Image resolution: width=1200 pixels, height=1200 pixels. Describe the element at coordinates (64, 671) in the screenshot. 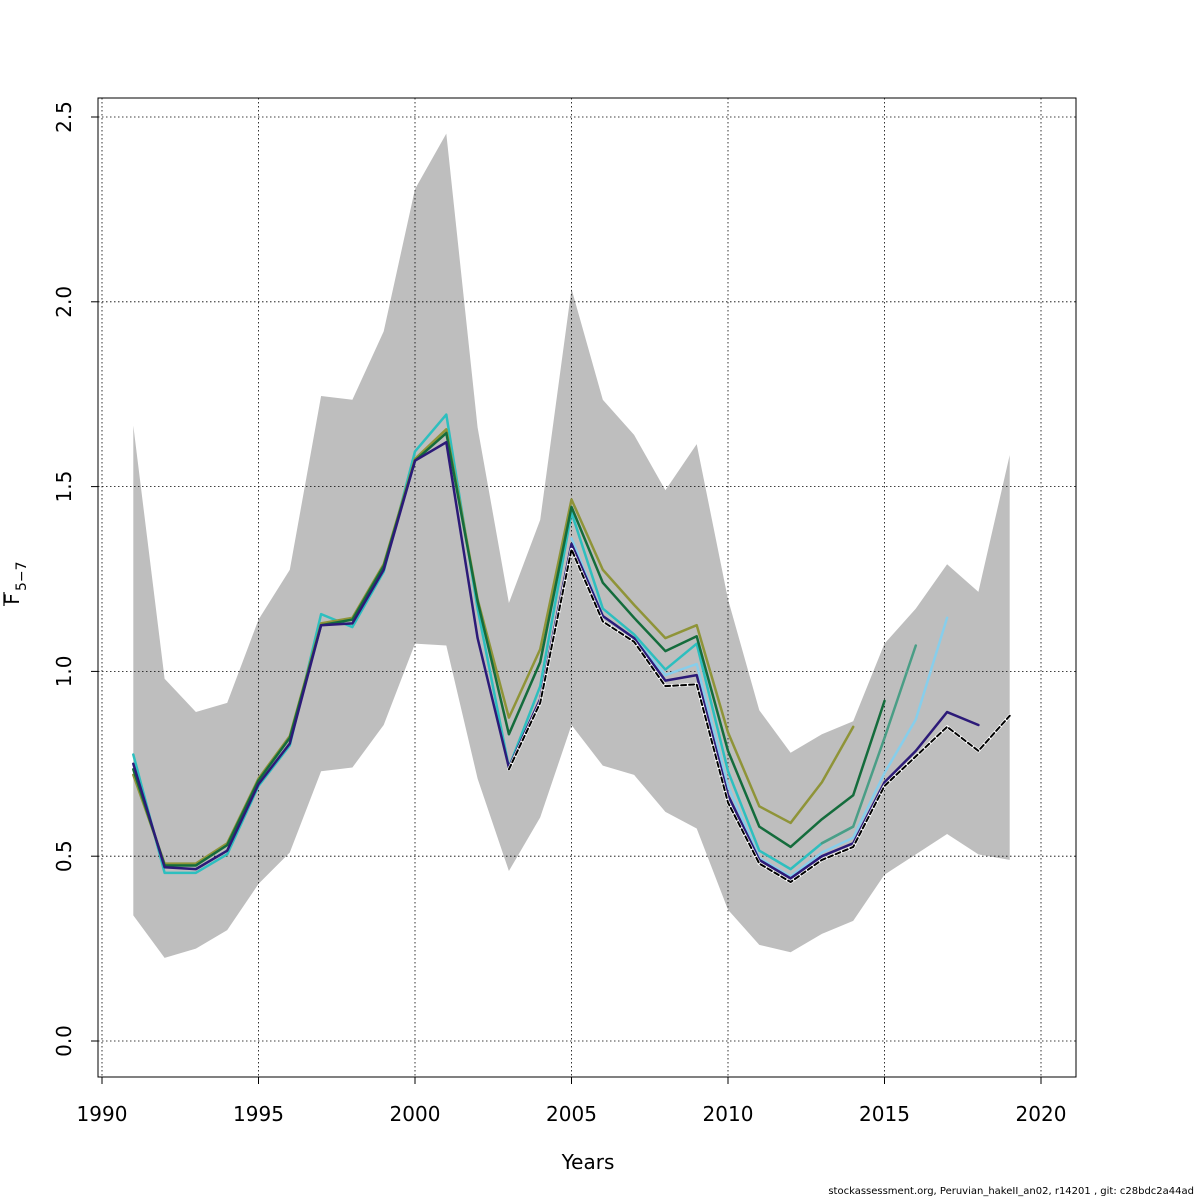

I see `y-tick-label: 1.0` at that location.